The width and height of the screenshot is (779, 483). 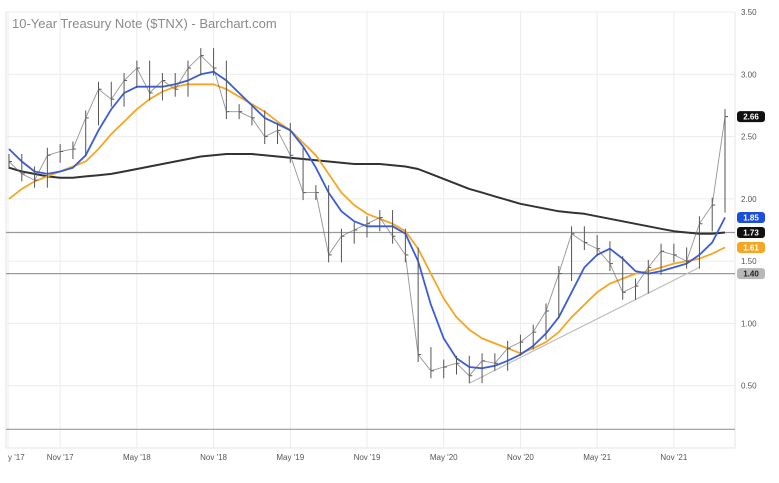 I want to click on x-tick-label: Nov '20, so click(x=520, y=457).